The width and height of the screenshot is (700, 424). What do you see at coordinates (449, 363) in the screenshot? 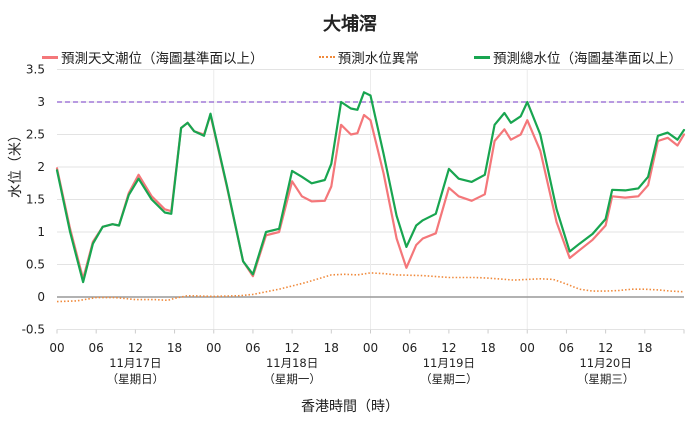
I see `day-date: 11月19日` at bounding box center [449, 363].